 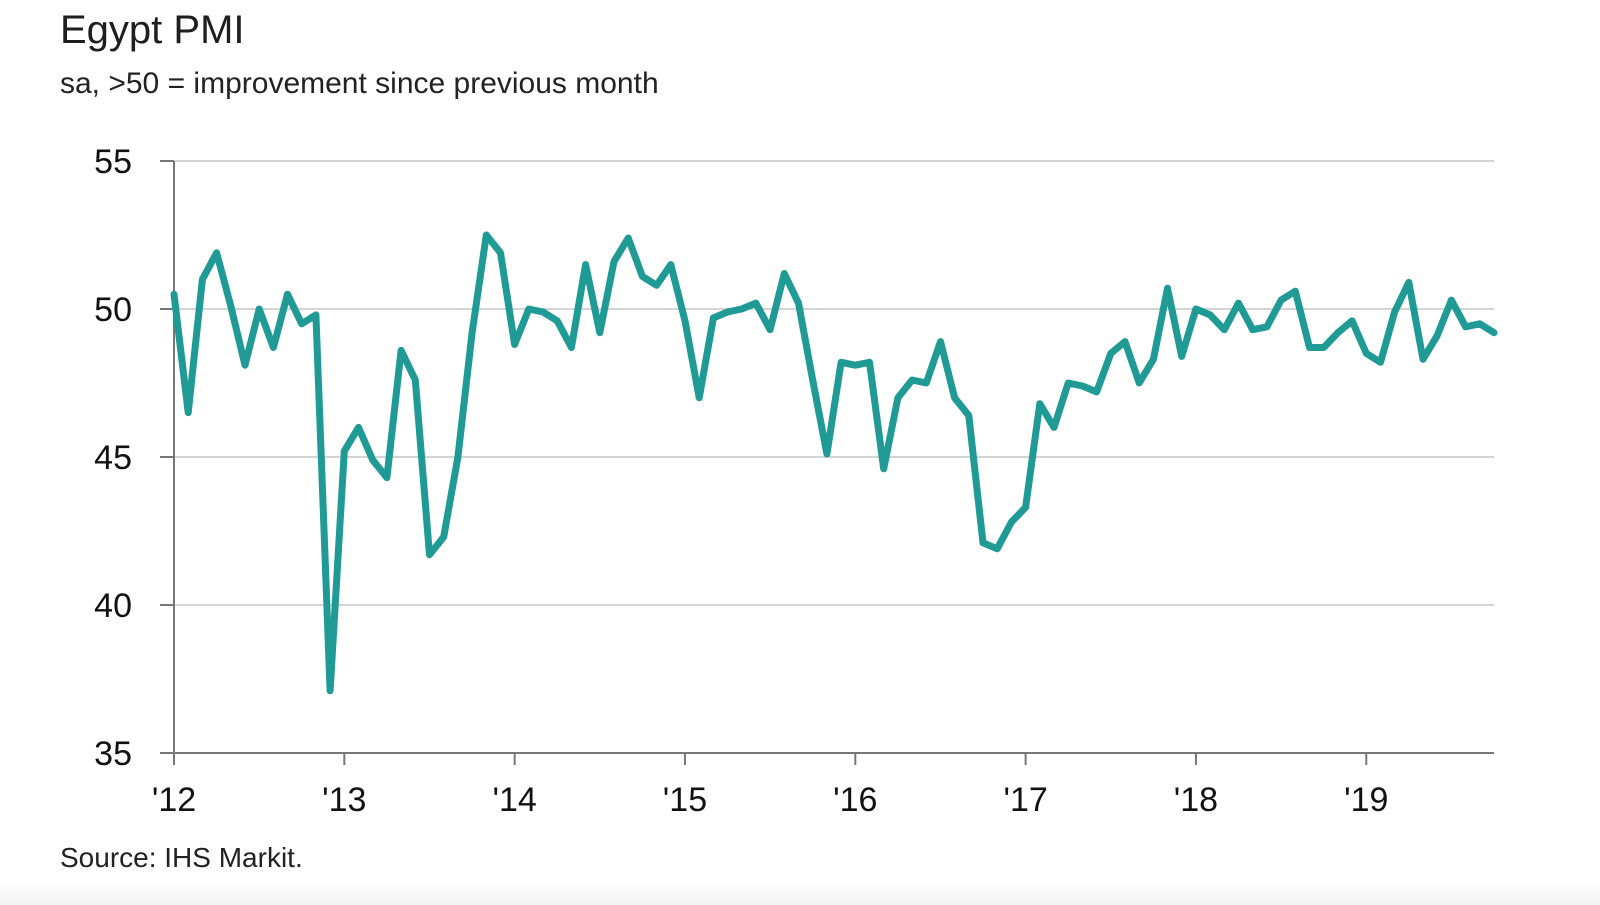 What do you see at coordinates (855, 800) in the screenshot?
I see `x-tick-label-4: '16` at bounding box center [855, 800].